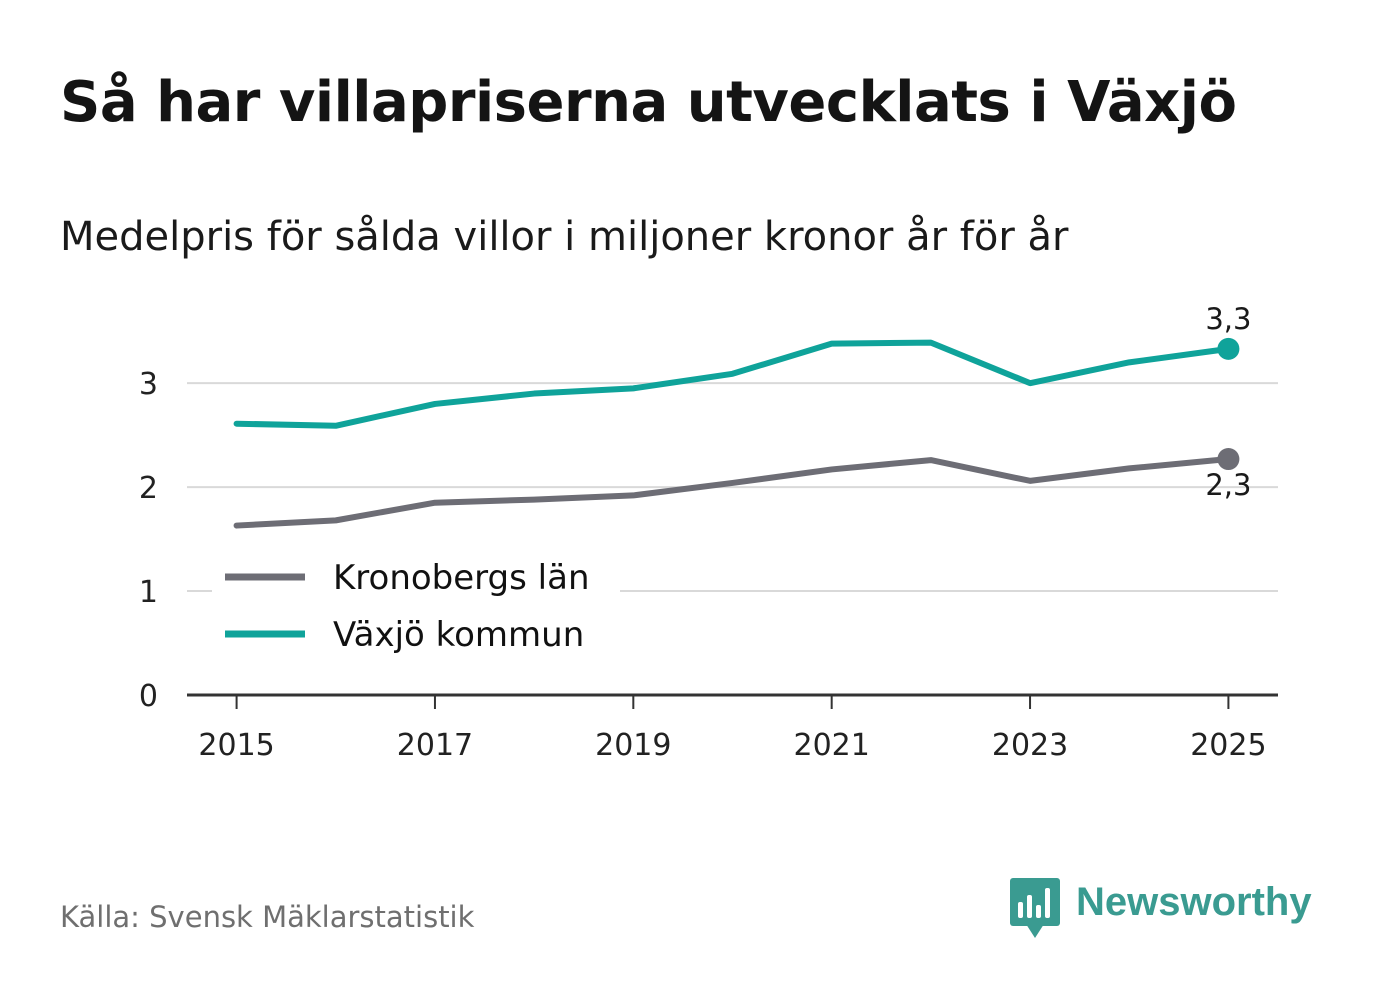 This screenshot has width=1382, height=999. Describe the element at coordinates (416, 606) in the screenshot. I see `legend-background` at that location.